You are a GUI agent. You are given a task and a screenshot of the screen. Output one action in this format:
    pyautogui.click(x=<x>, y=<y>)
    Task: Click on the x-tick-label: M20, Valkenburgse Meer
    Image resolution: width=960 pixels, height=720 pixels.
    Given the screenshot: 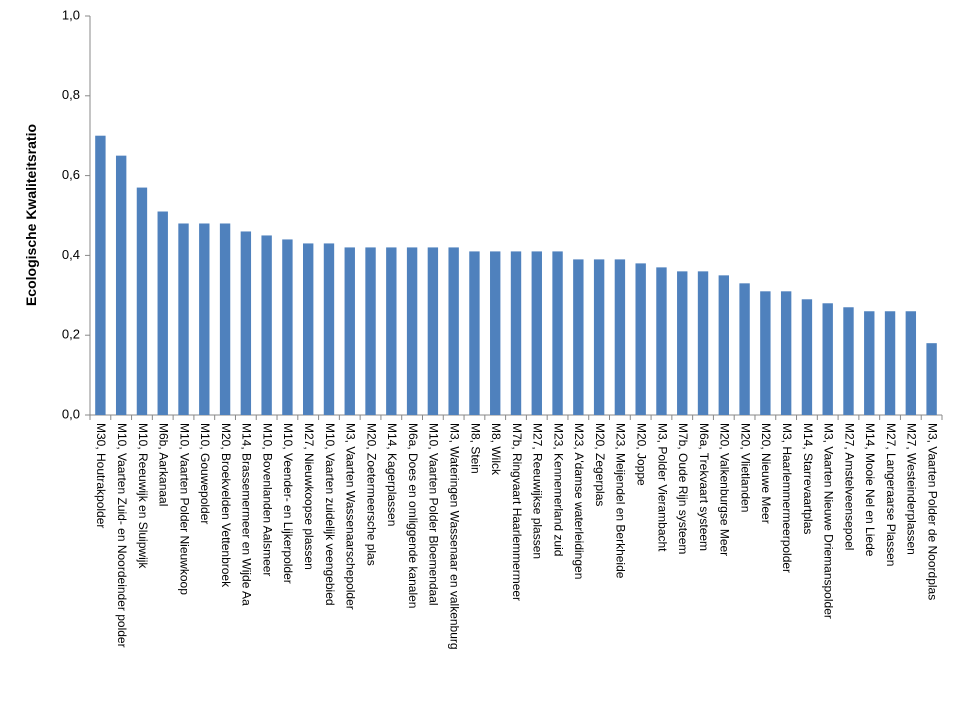 What is the action you would take?
    pyautogui.click(x=725, y=489)
    